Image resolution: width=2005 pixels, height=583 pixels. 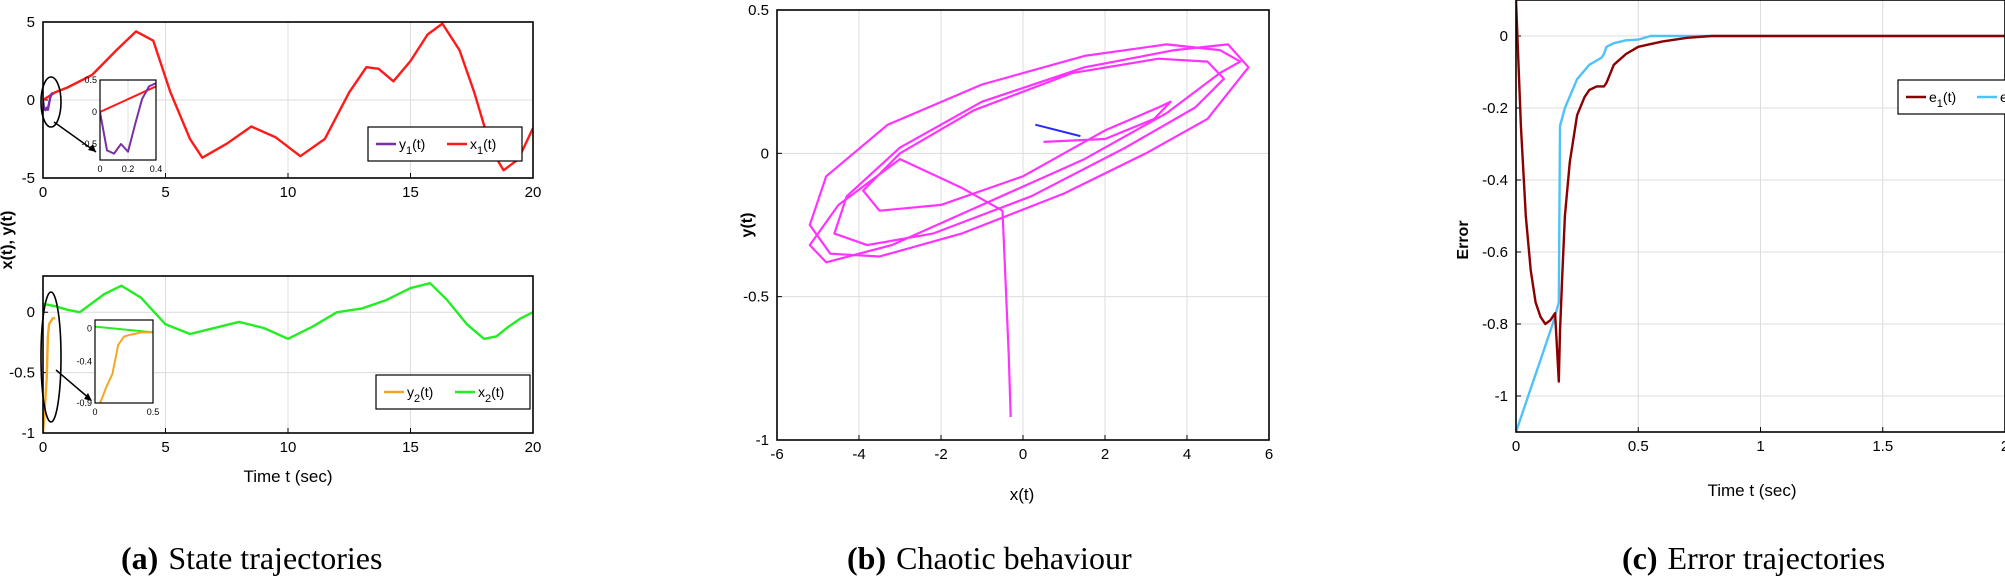 What do you see at coordinates (1058, 130) in the screenshot?
I see `phase-segment` at bounding box center [1058, 130].